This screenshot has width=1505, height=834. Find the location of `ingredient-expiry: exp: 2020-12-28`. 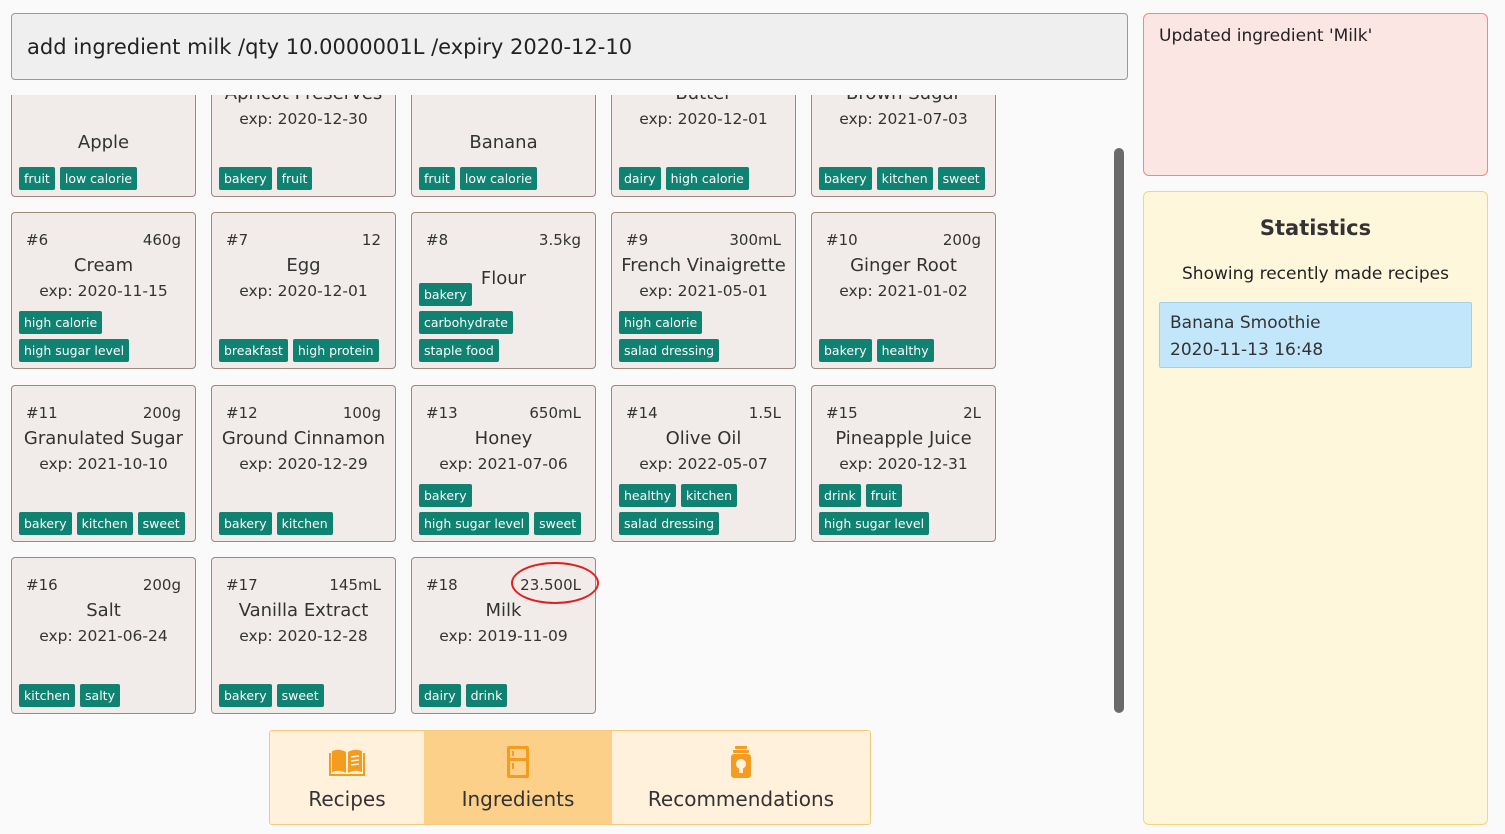

ingredient-expiry: exp: 2020-12-28 is located at coordinates (303, 636).